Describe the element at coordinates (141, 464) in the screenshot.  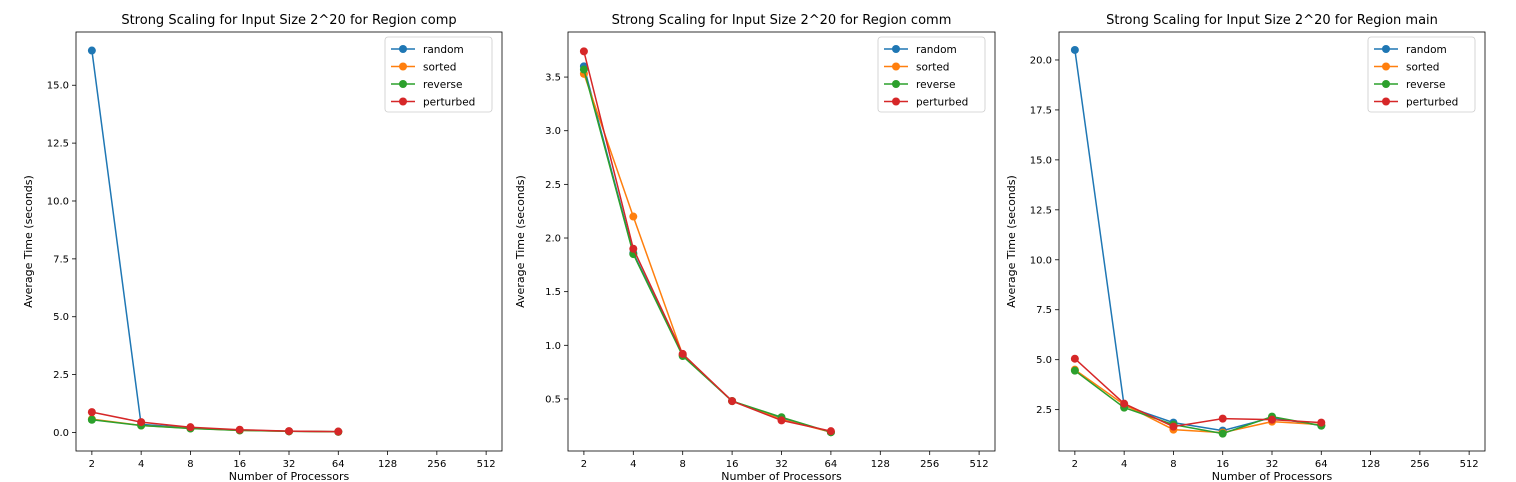
I see `x-tick-label: 4` at that location.